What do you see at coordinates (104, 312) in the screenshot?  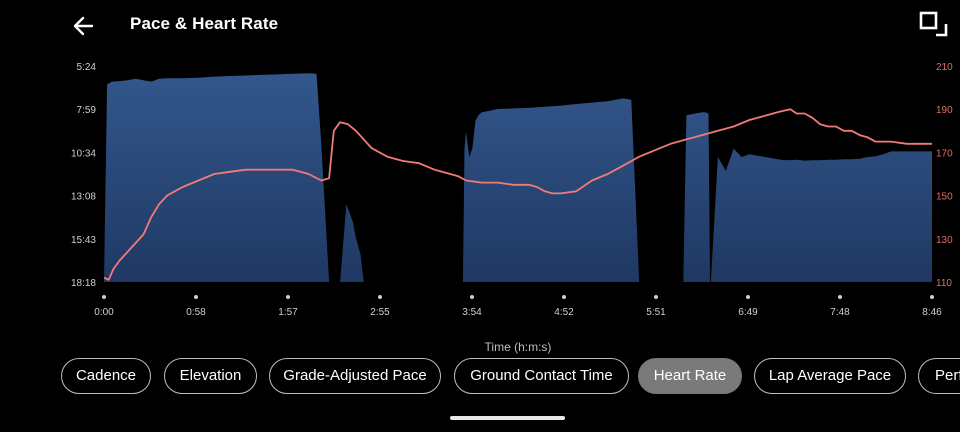 I see `x-axis-tick-label: 0:00` at bounding box center [104, 312].